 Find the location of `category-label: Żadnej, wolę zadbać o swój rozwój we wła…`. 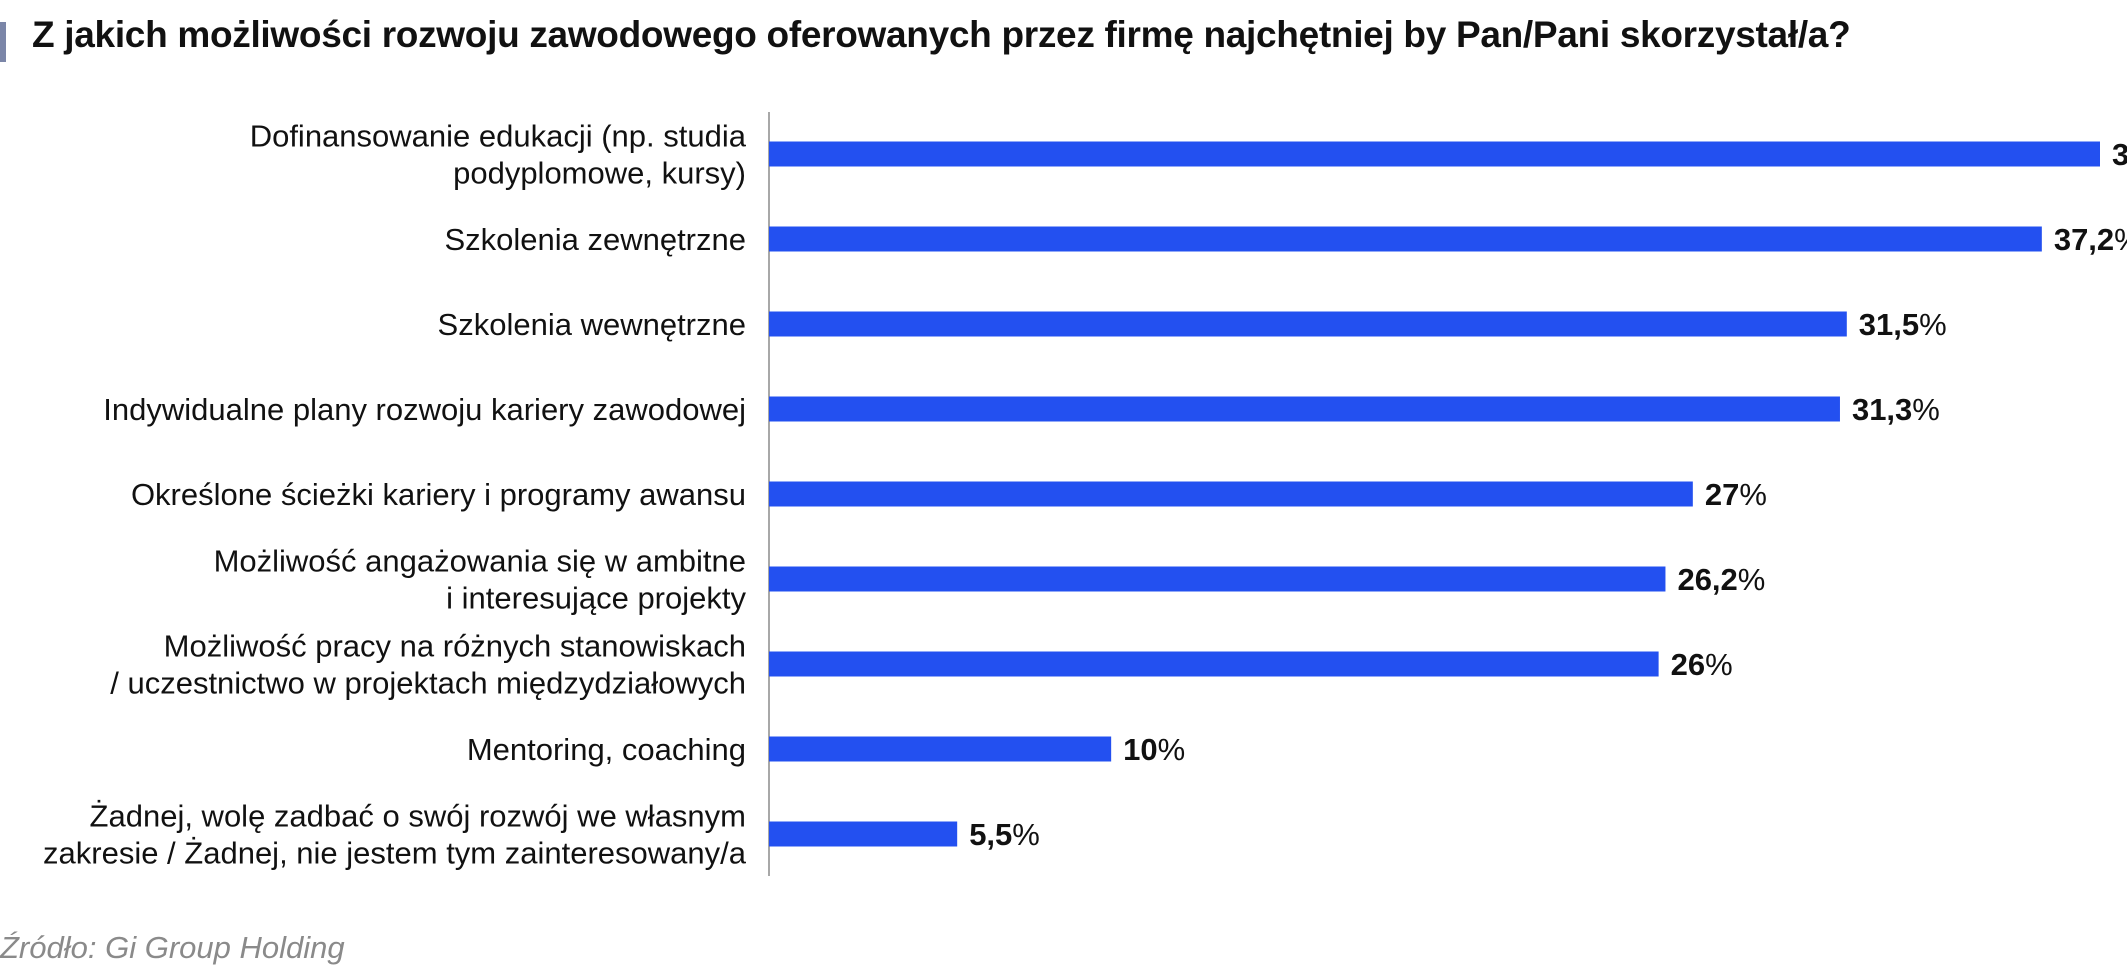

category-label: Żadnej, wolę zadbać o swój rozwój we wła… is located at coordinates (395, 835).